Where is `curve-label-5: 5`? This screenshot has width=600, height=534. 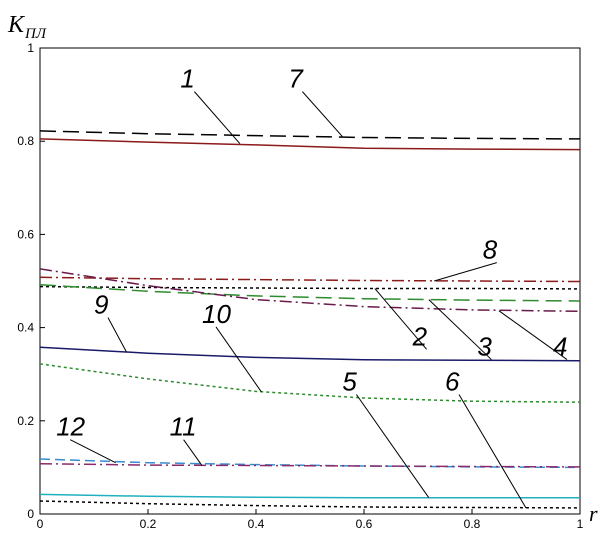 curve-label-5: 5 is located at coordinates (349, 382).